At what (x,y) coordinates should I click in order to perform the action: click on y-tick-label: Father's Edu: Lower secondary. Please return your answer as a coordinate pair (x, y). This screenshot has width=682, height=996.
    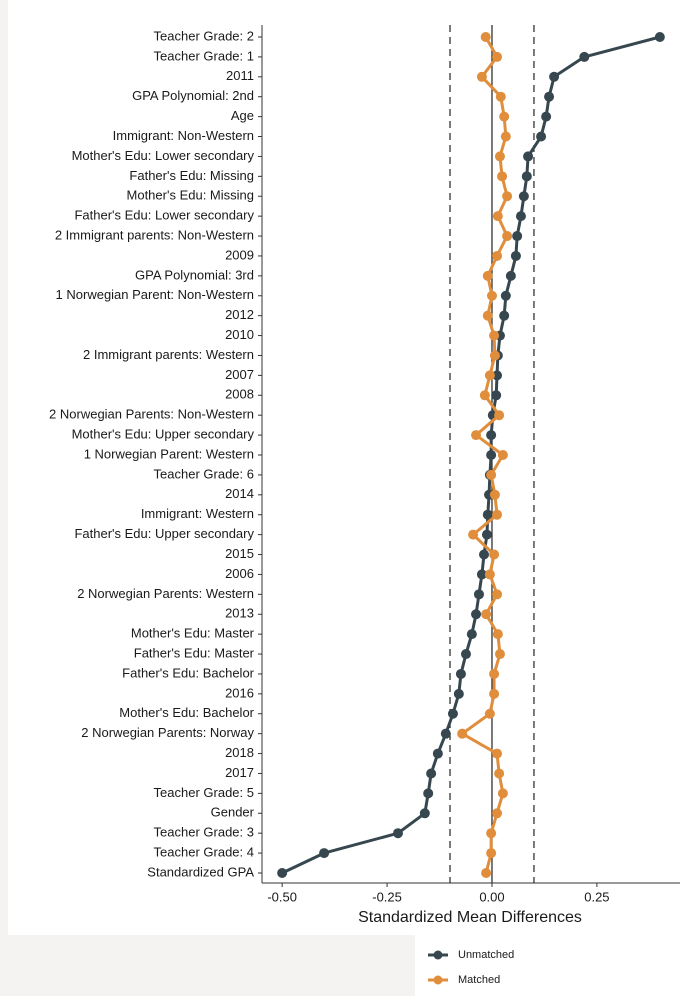
    Looking at the image, I should click on (164, 215).